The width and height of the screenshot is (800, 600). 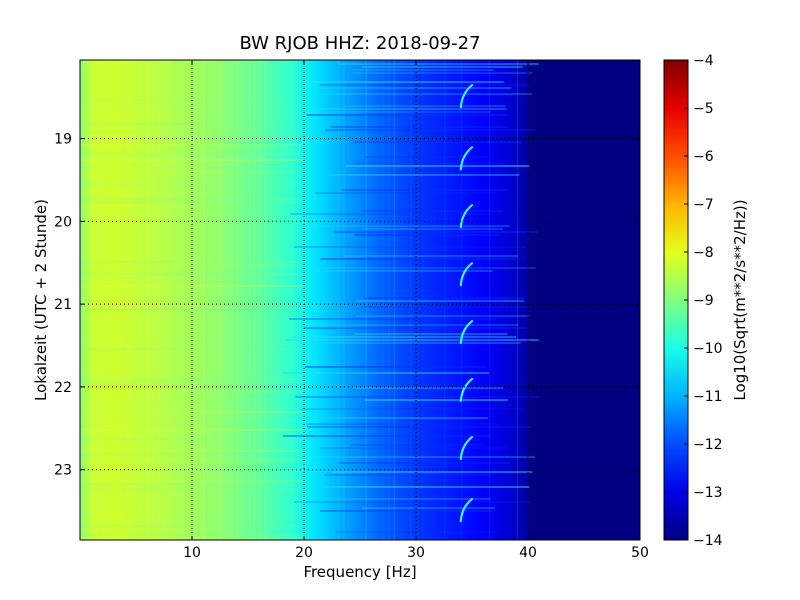 I want to click on colorbar-tick-label: −7, so click(x=703, y=205).